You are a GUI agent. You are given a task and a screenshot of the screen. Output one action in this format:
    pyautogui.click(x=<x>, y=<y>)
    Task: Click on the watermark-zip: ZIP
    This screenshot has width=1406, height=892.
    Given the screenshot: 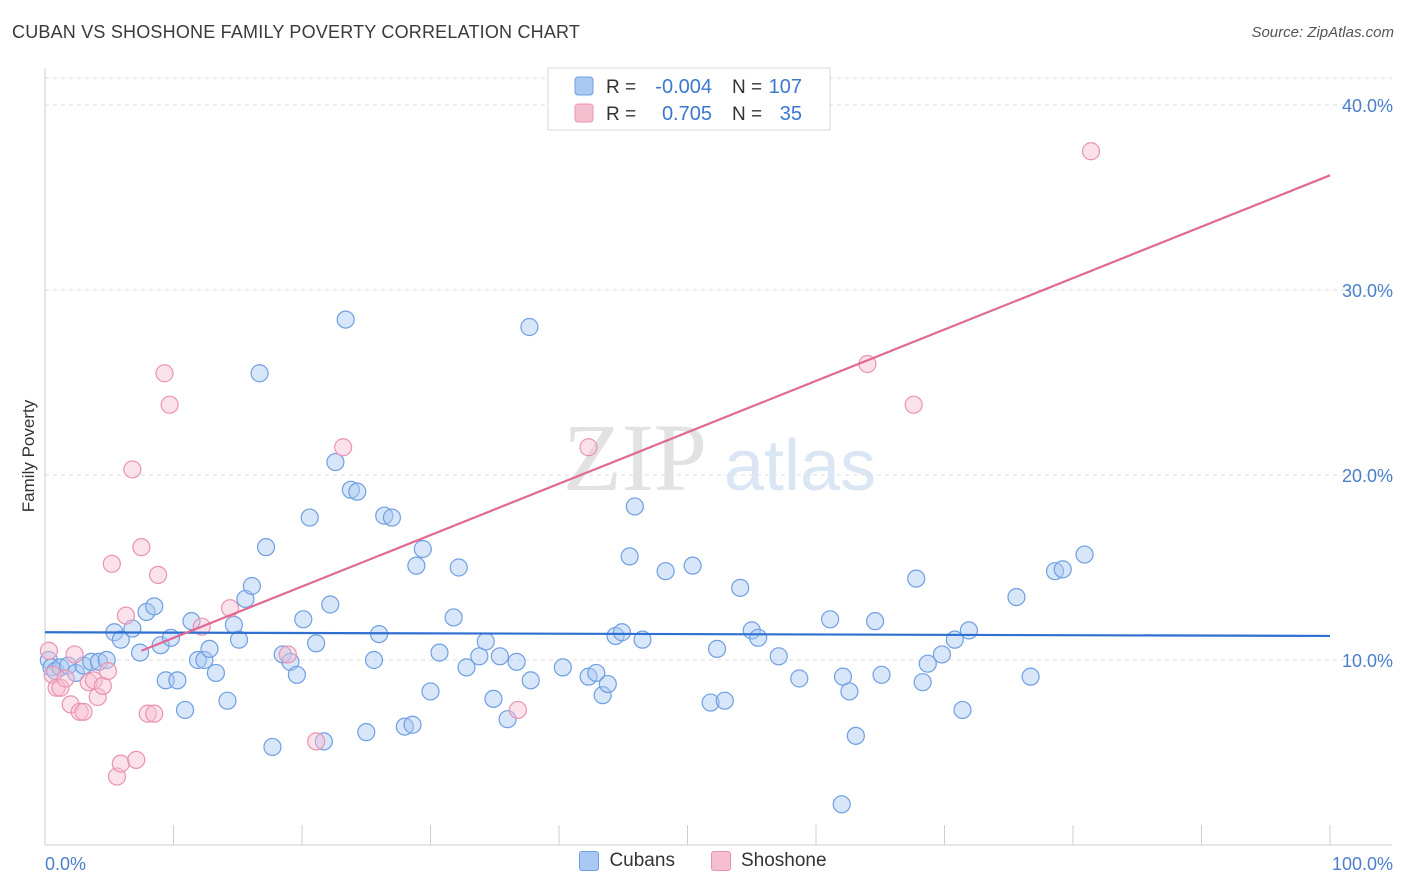 What is the action you would take?
    pyautogui.click(x=635, y=457)
    